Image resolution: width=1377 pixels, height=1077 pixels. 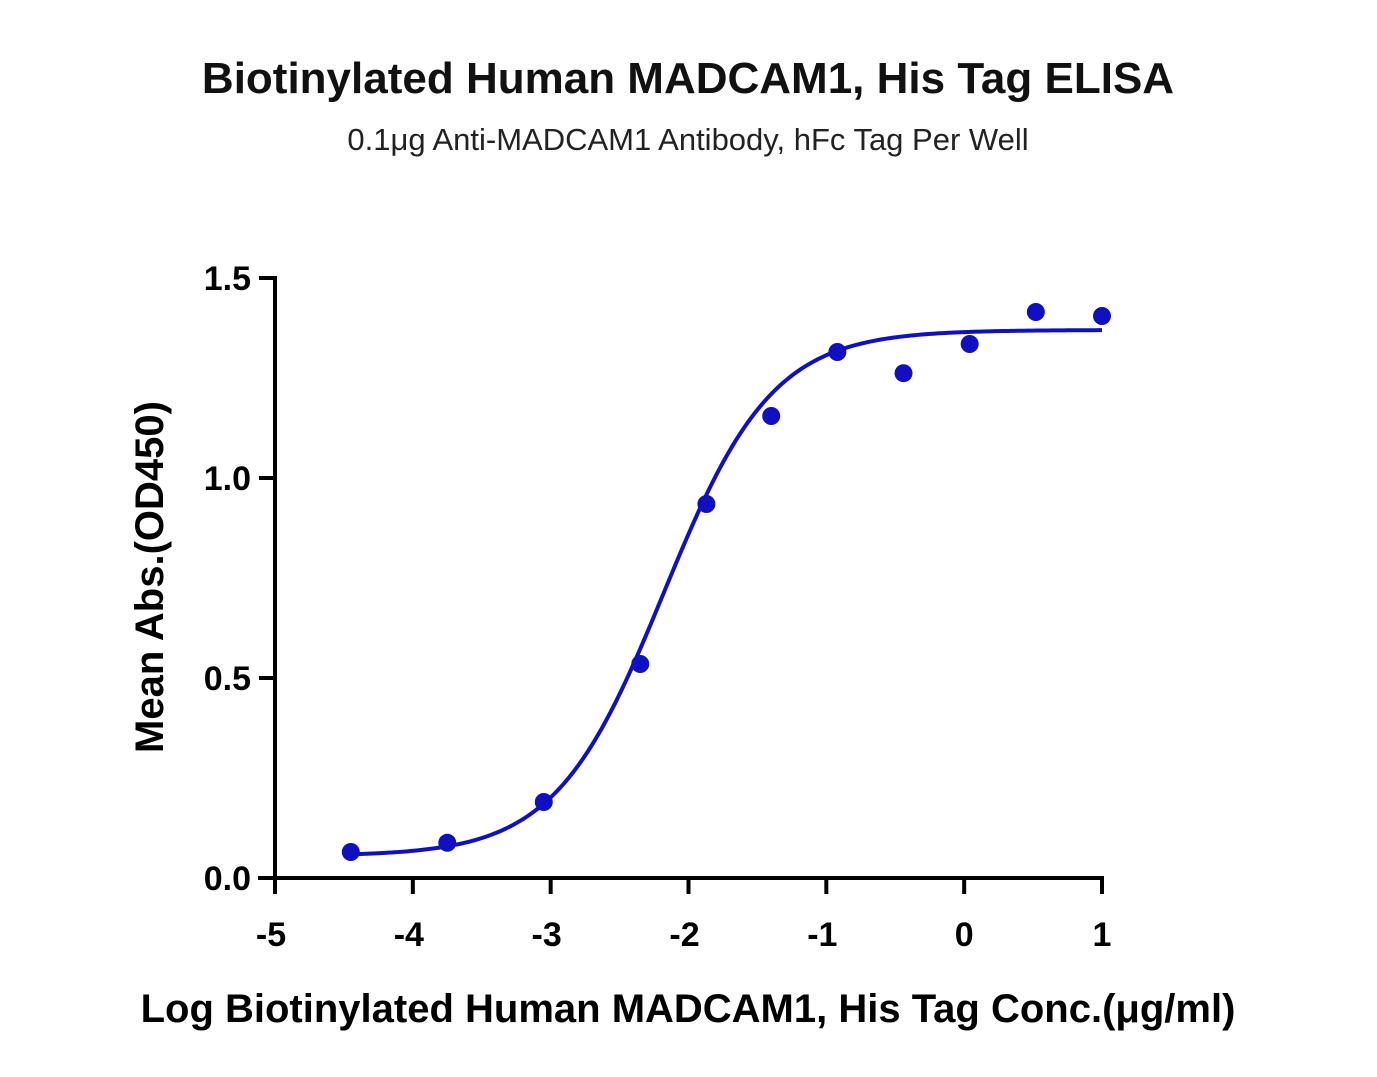 I want to click on x-tick-label: -2, so click(x=684, y=935).